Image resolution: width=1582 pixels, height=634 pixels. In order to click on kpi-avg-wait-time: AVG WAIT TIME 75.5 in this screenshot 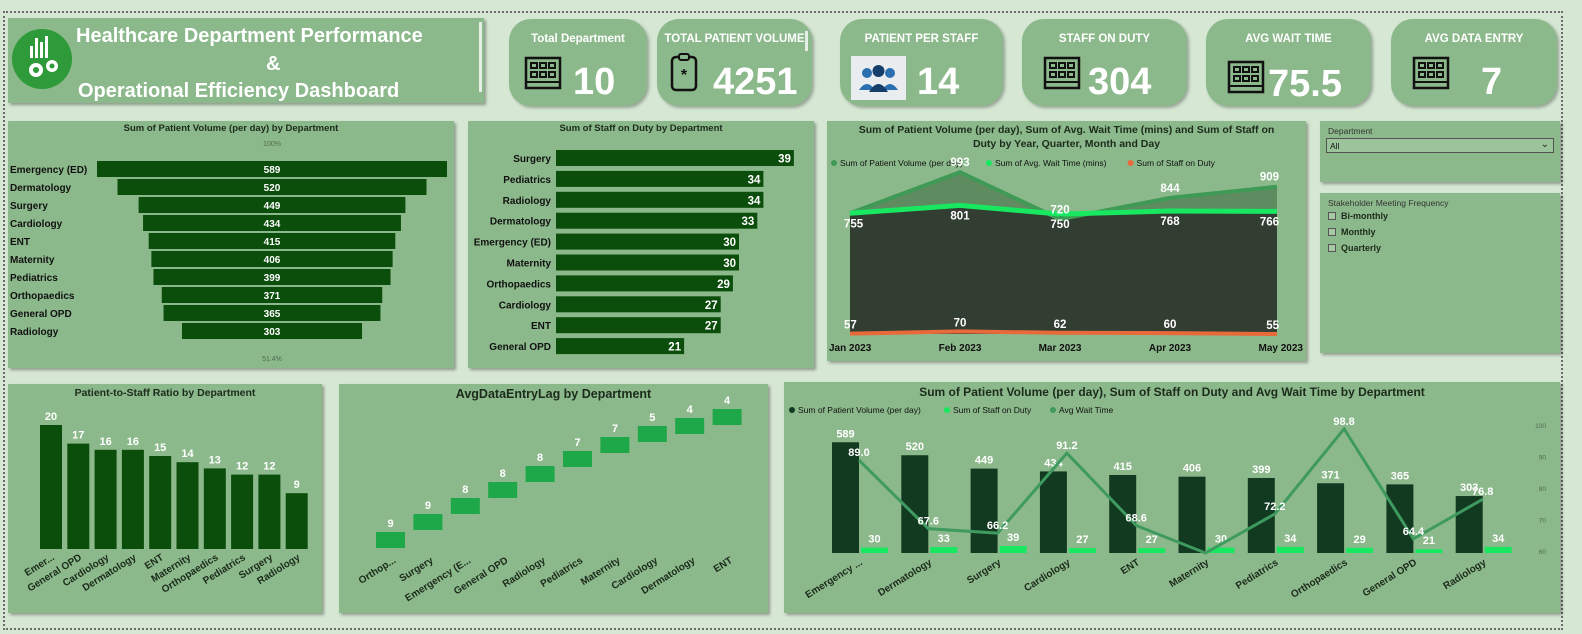, I will do `click(1288, 62)`.